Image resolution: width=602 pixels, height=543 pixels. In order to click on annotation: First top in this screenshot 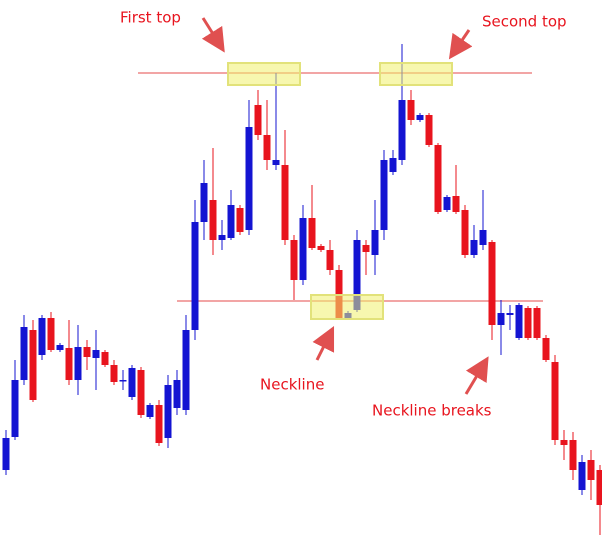, I will do `click(150, 18)`.